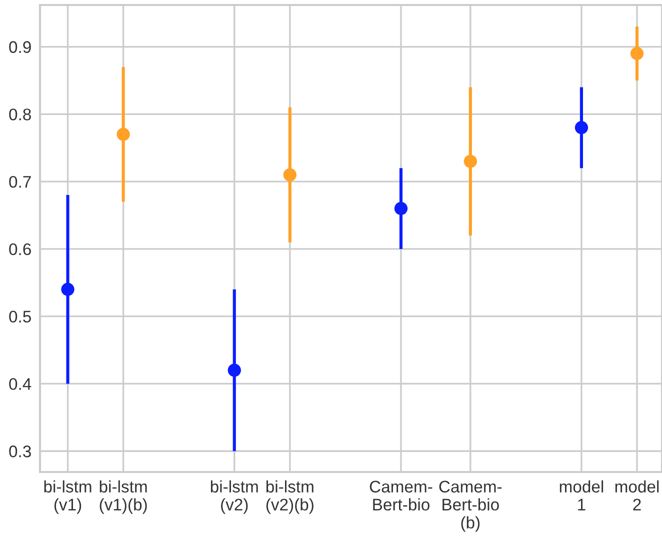 Image resolution: width=662 pixels, height=542 pixels. Describe the element at coordinates (234, 497) in the screenshot. I see `x-tick-label: bi-lstm (v2)` at that location.